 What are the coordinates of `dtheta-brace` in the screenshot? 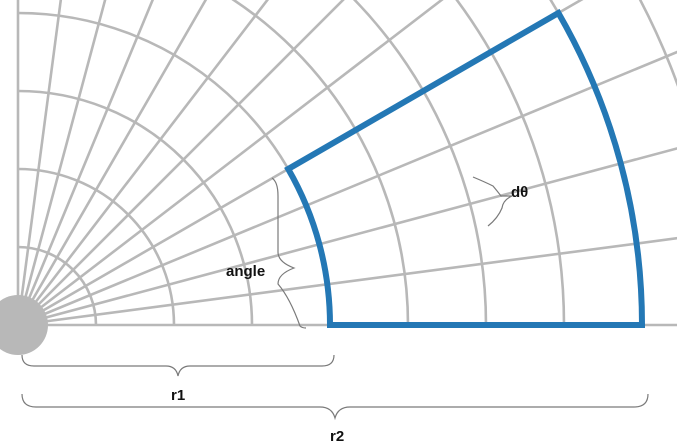 It's located at (492, 201).